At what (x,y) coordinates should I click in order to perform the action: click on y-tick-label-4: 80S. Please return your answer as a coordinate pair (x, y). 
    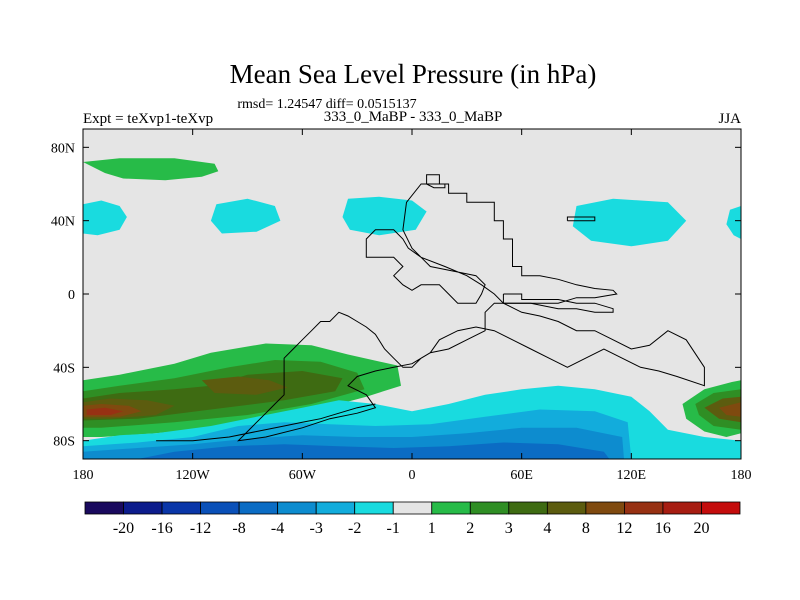
    Looking at the image, I should click on (64, 442).